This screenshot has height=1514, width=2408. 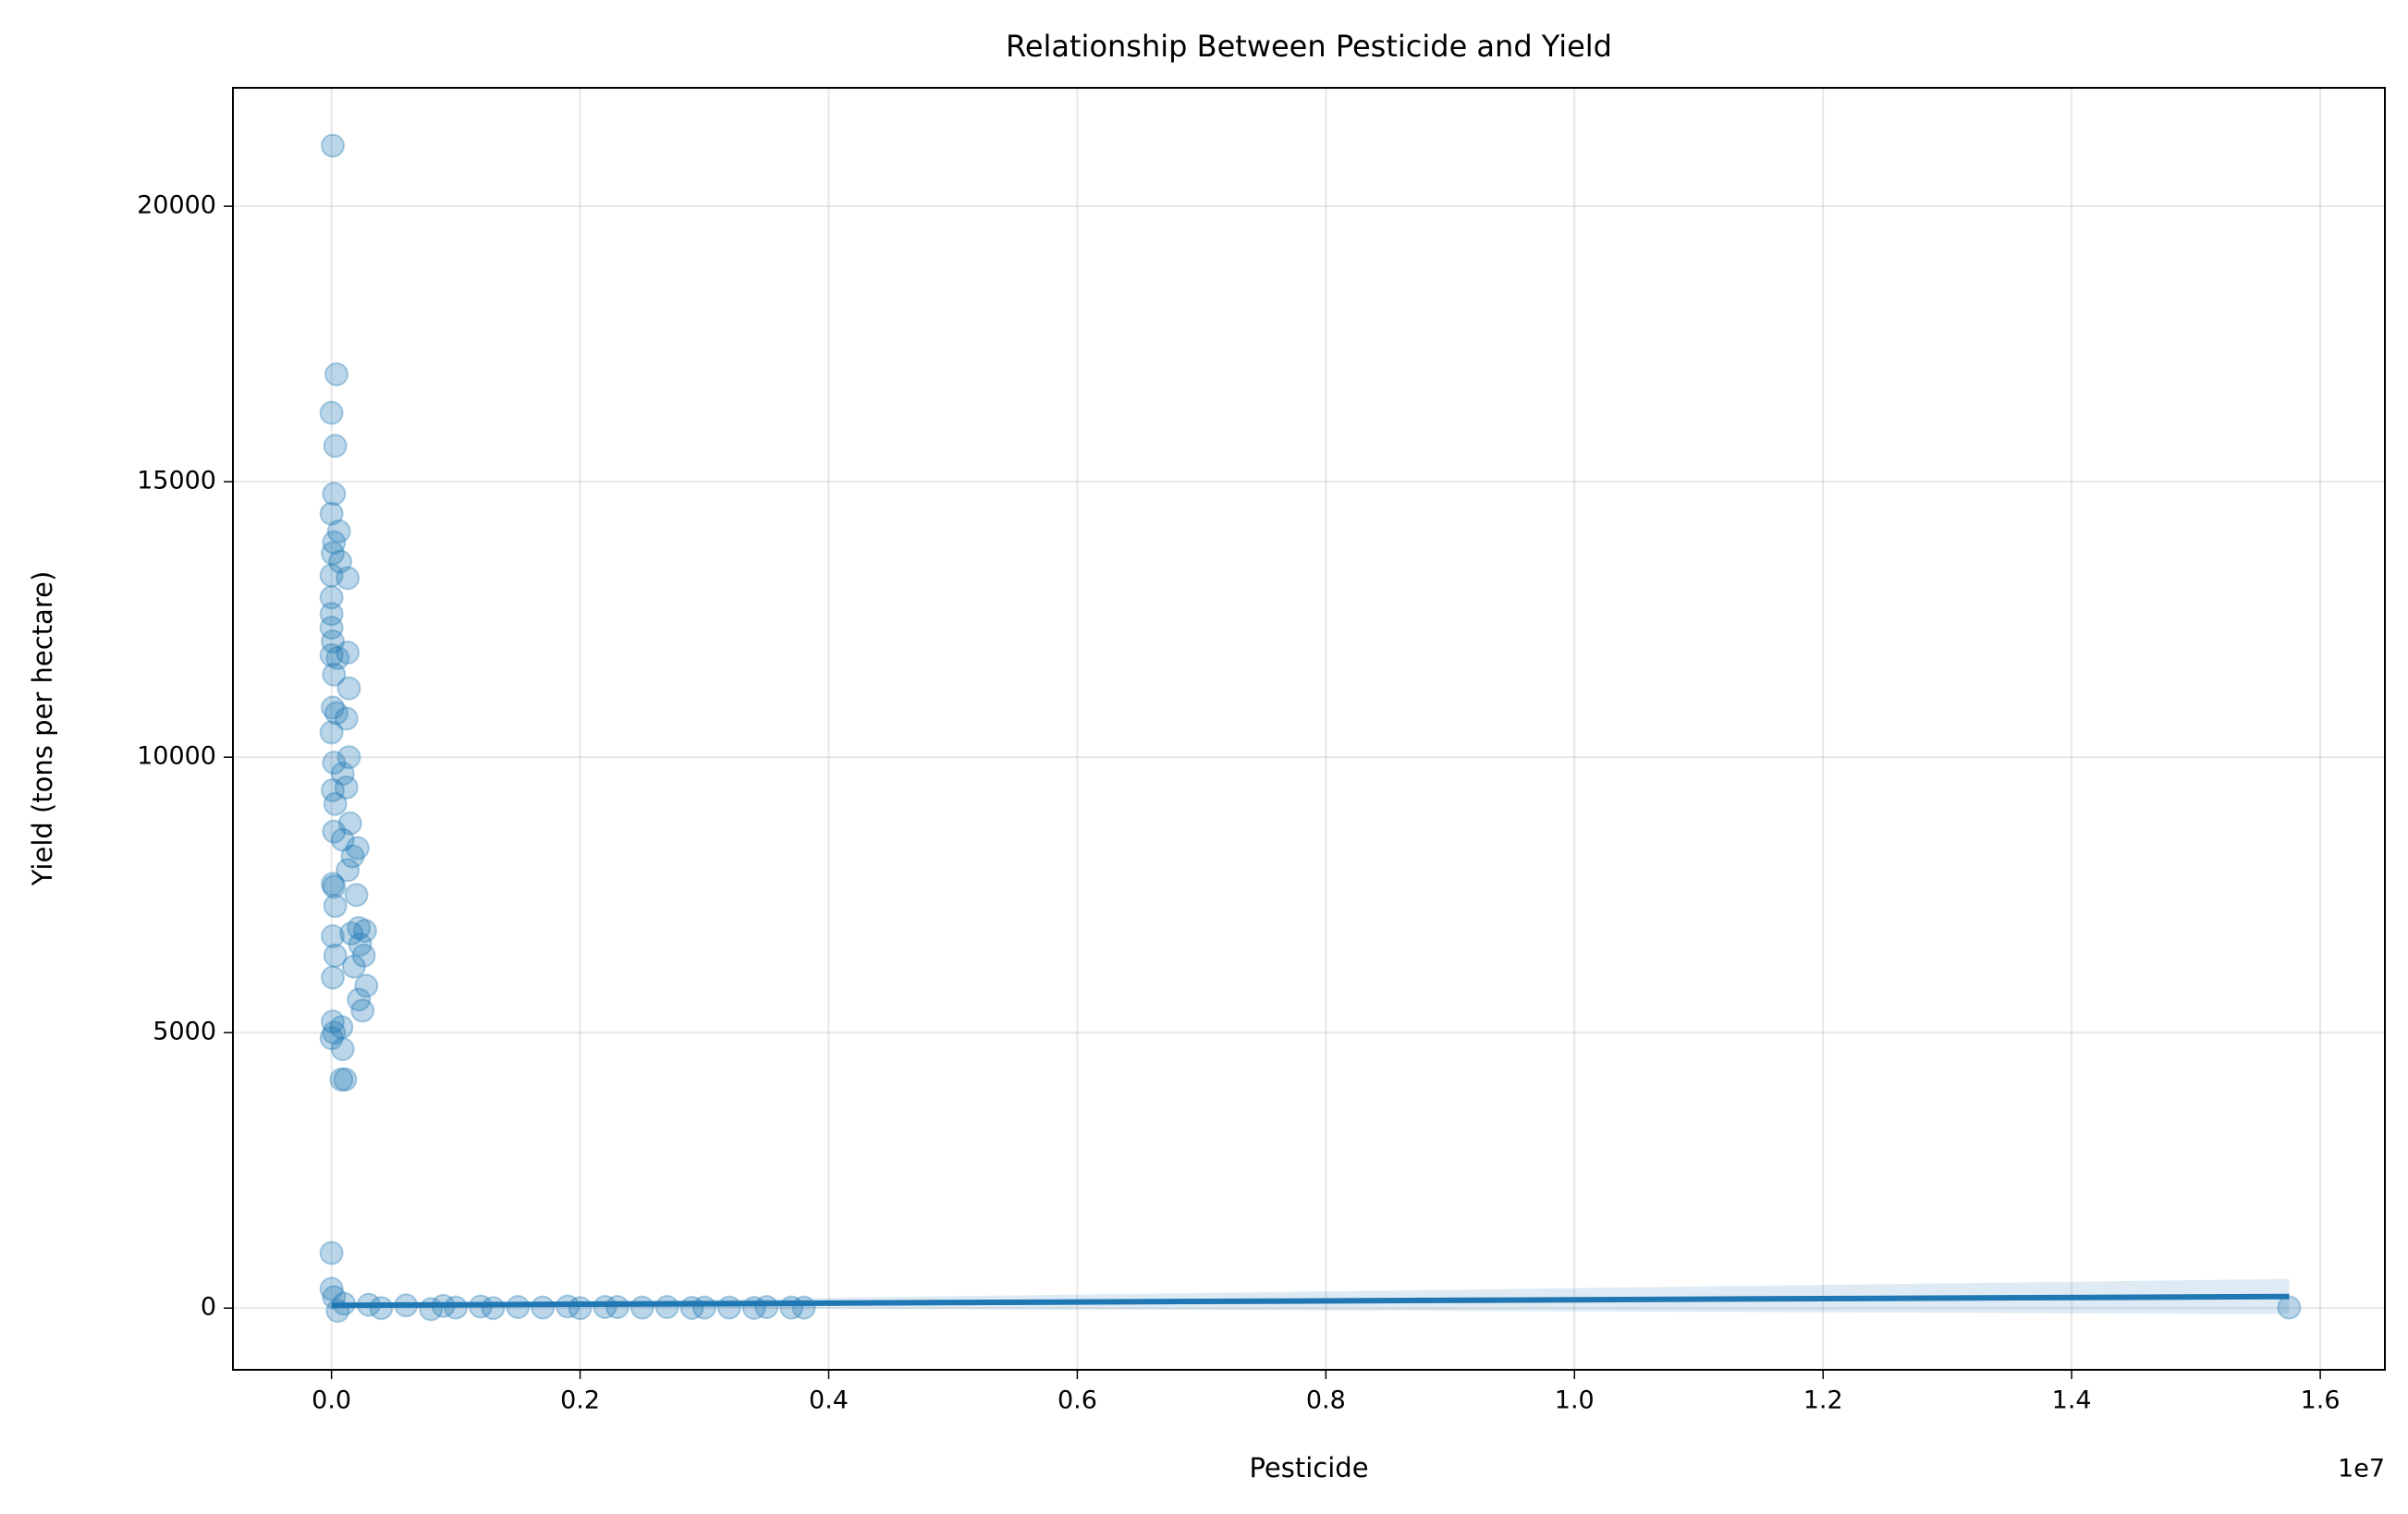 I want to click on y-tick-label: 15000, so click(x=176, y=481).